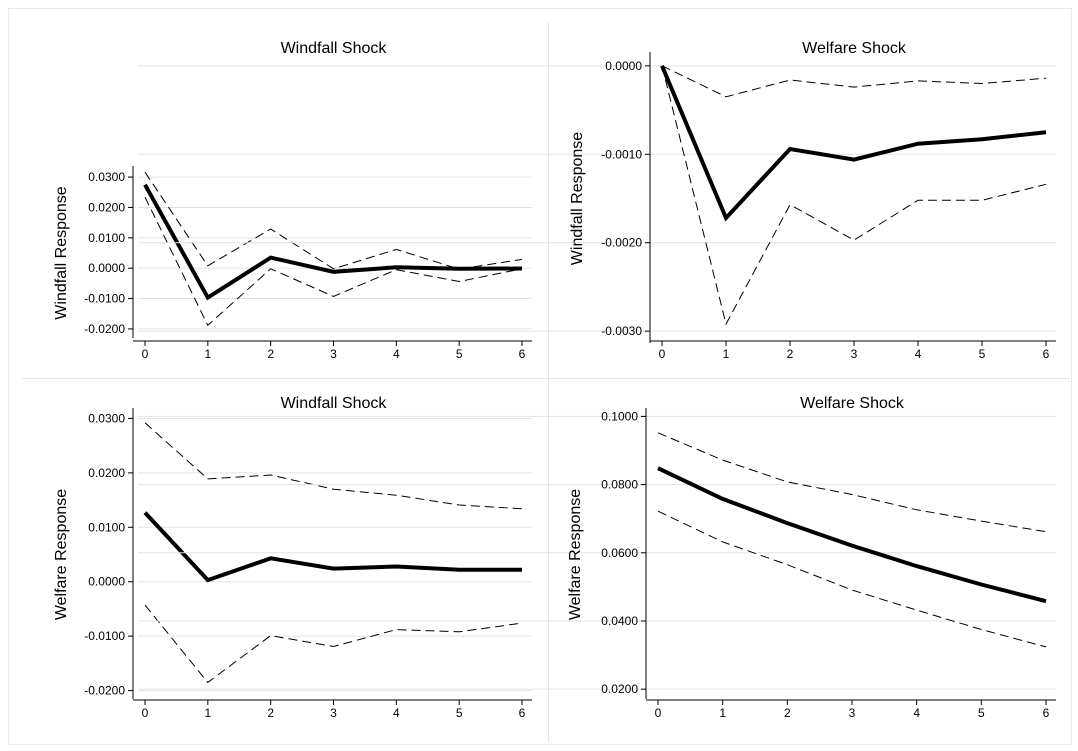 This screenshot has height=751, width=1078. What do you see at coordinates (61, 253) in the screenshot?
I see `panel-1-y-label: Windfall Response` at bounding box center [61, 253].